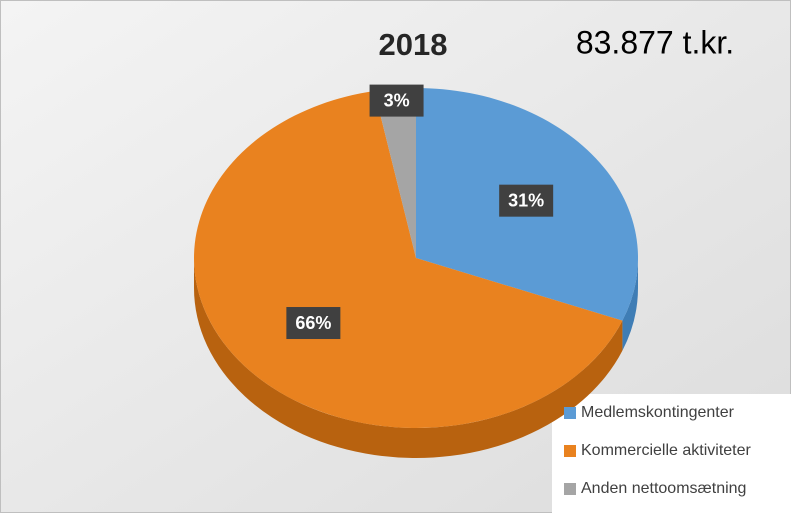  What do you see at coordinates (658, 412) in the screenshot?
I see `legend-label: Medlemskontingenter` at bounding box center [658, 412].